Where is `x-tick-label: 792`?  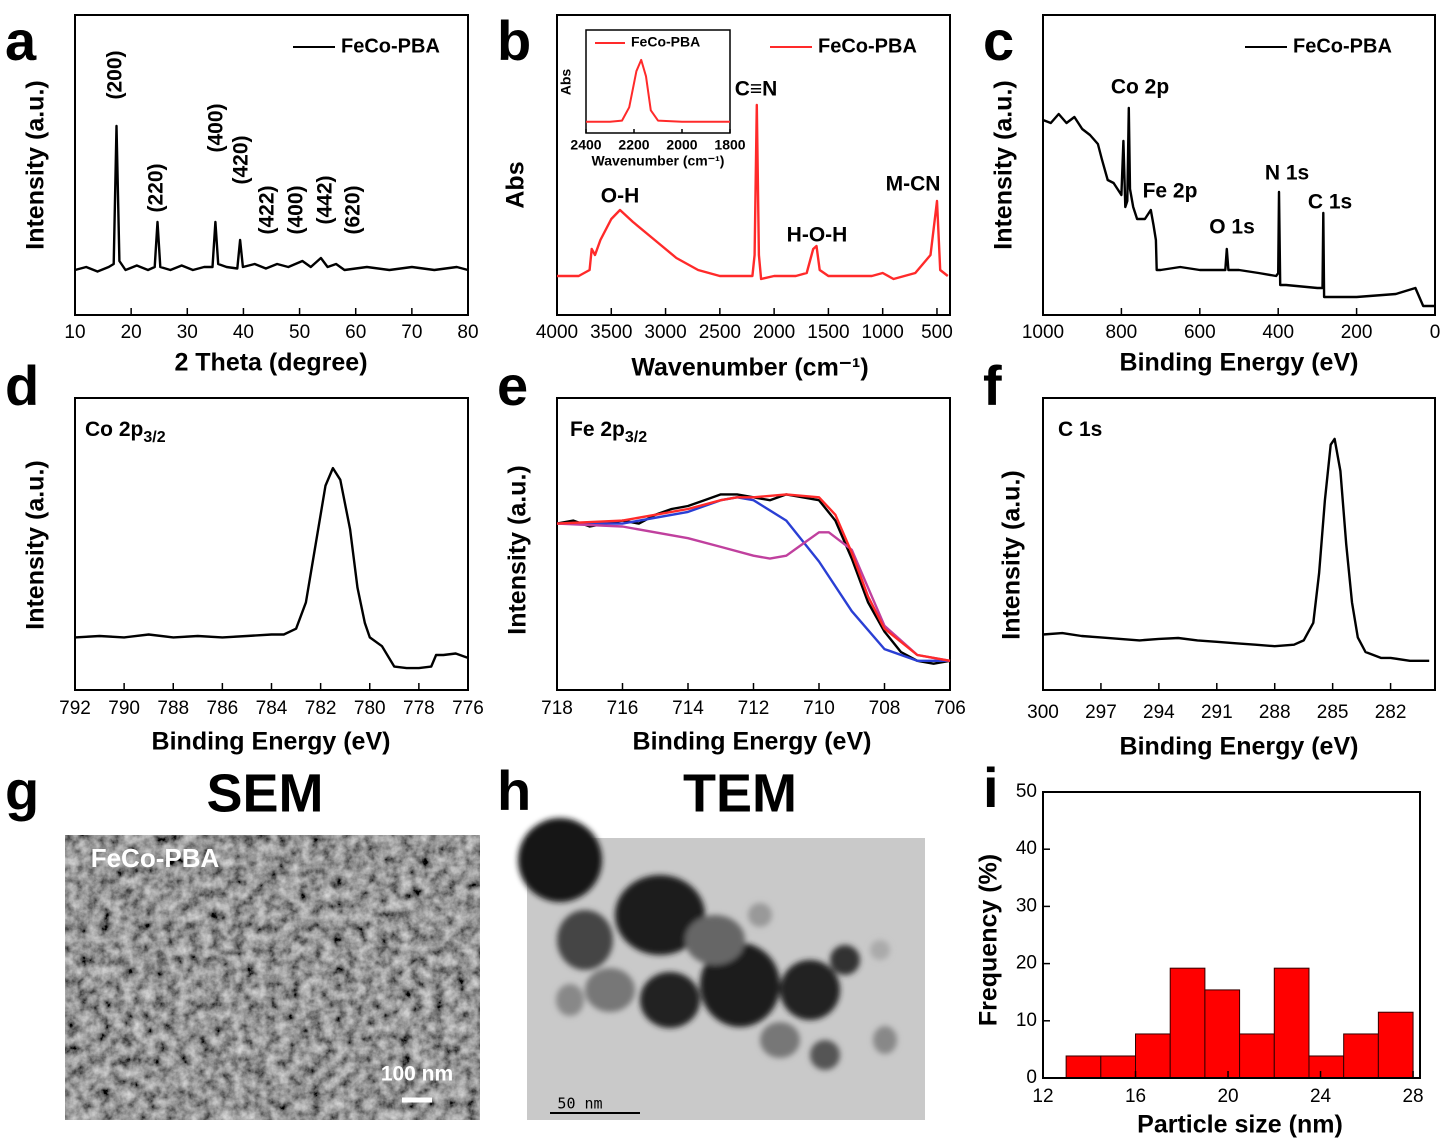 x-tick-label: 792 is located at coordinates (75, 708).